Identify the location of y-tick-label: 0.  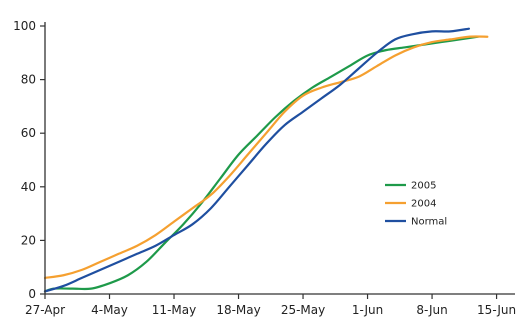
(32, 294).